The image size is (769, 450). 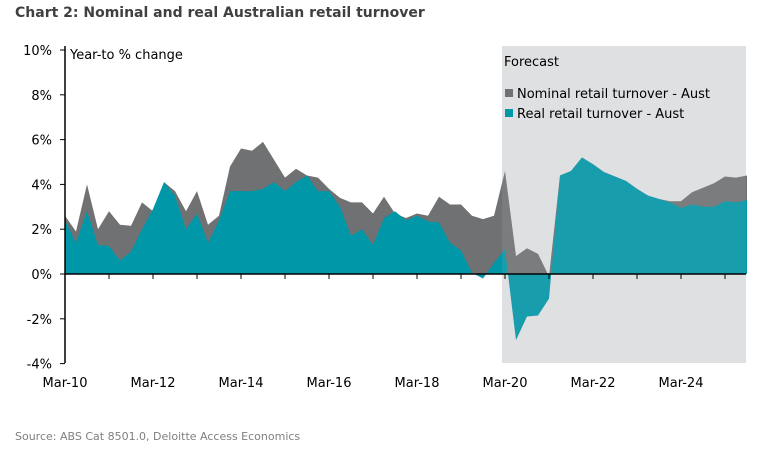 I want to click on y-tick-label: 6%, so click(x=41, y=141).